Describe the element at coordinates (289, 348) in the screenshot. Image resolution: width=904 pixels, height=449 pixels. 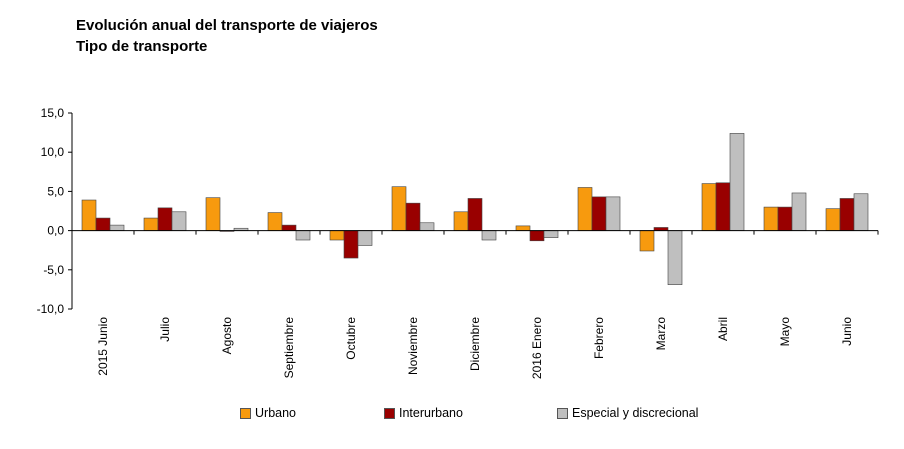
I see `x-tick-label: Septiembre` at that location.